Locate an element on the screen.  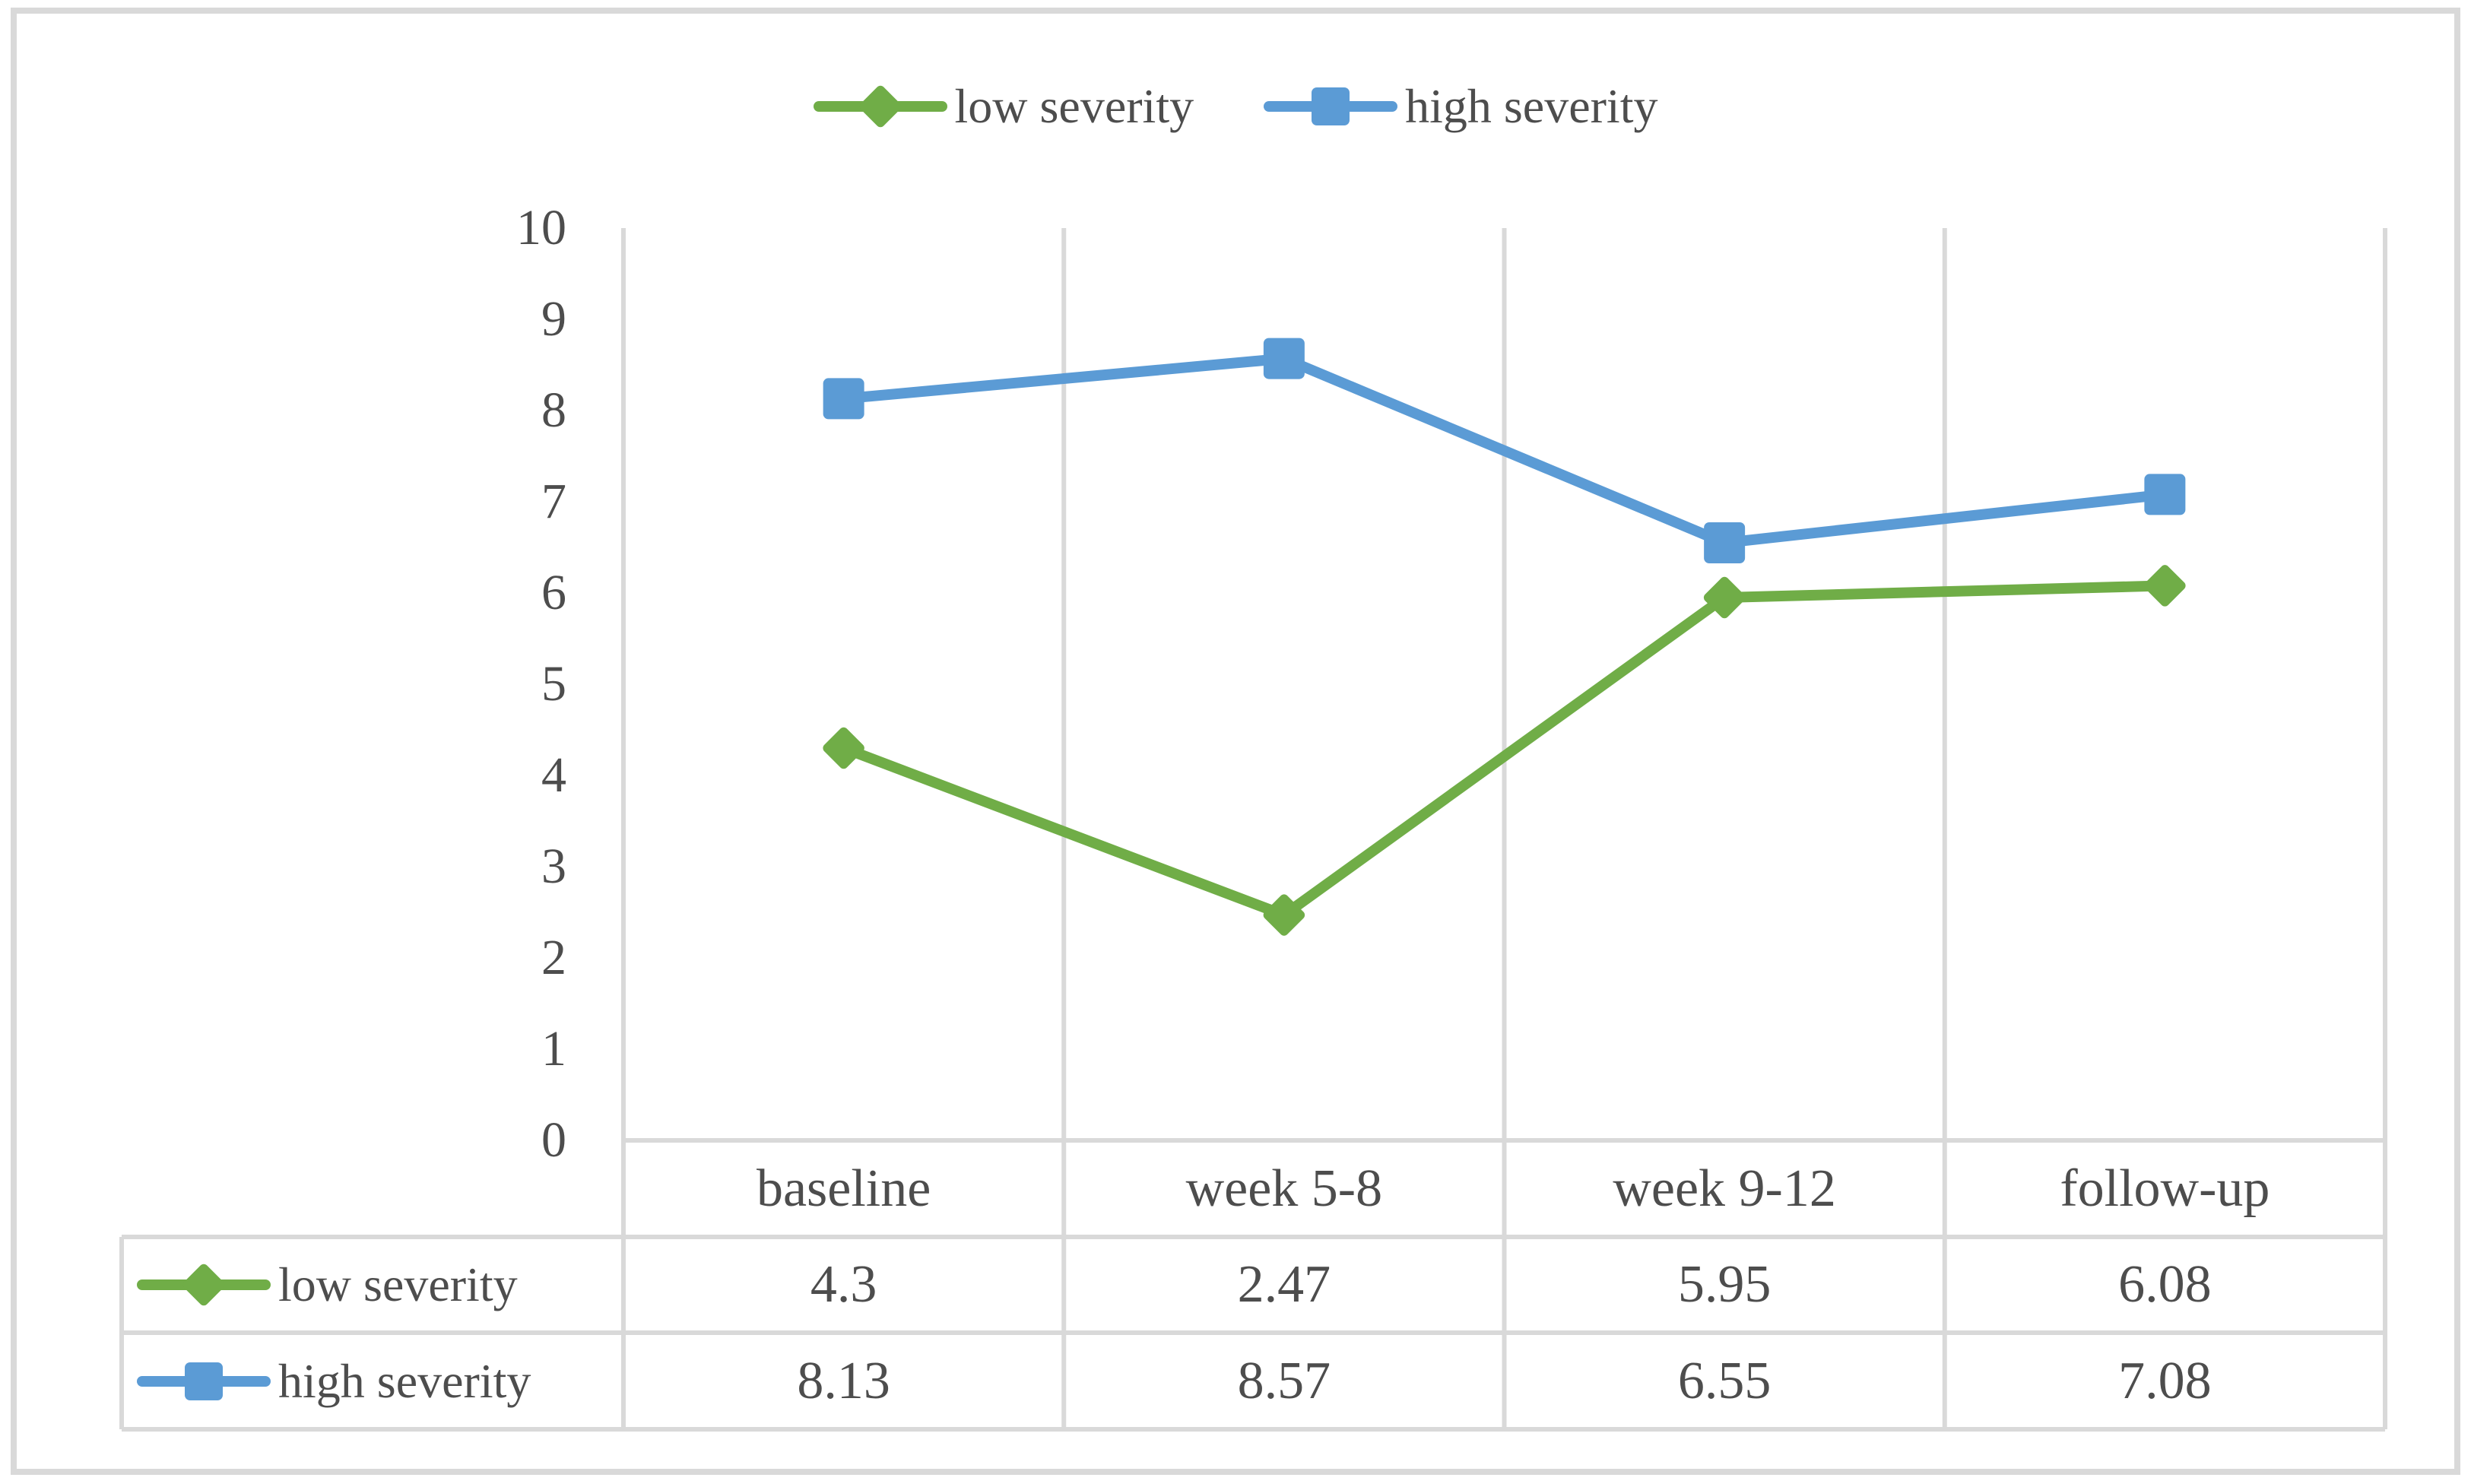
table-value-cell: 5.95 is located at coordinates (1724, 1284).